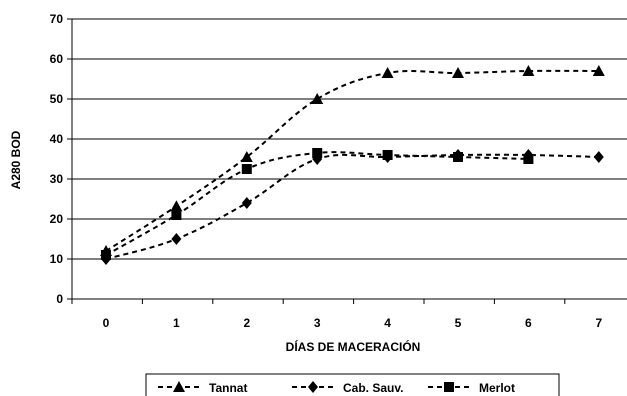 This screenshot has width=627, height=396. What do you see at coordinates (313, 387) in the screenshot?
I see `legend-marker-diamond-icon` at bounding box center [313, 387].